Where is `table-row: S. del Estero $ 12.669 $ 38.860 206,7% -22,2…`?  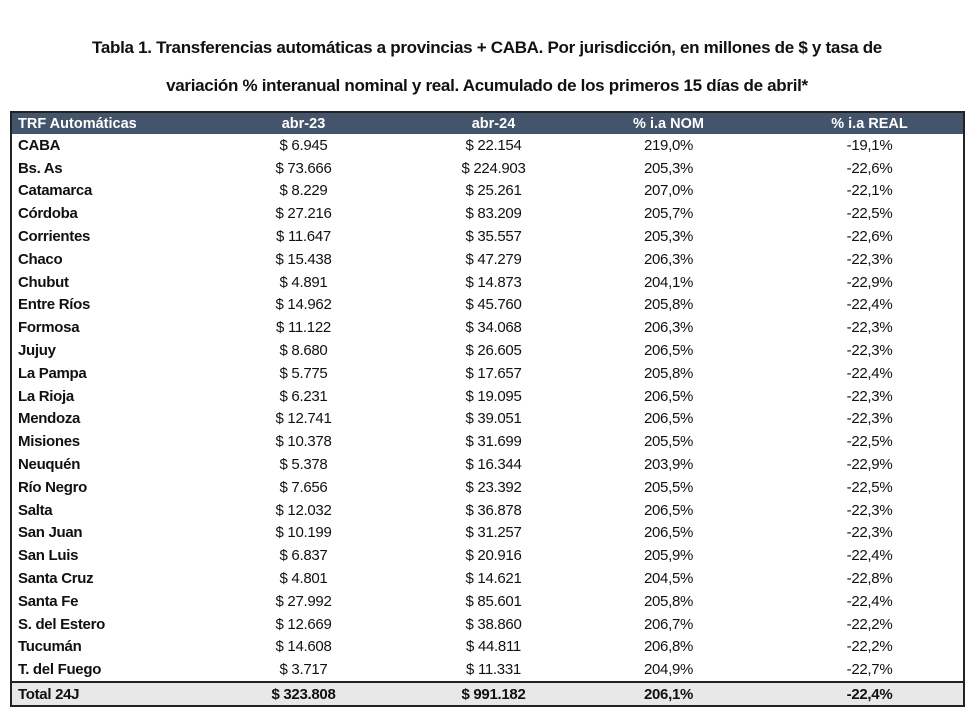 table-row: S. del Estero $ 12.669 $ 38.860 206,7% -22,2… is located at coordinates (487, 624).